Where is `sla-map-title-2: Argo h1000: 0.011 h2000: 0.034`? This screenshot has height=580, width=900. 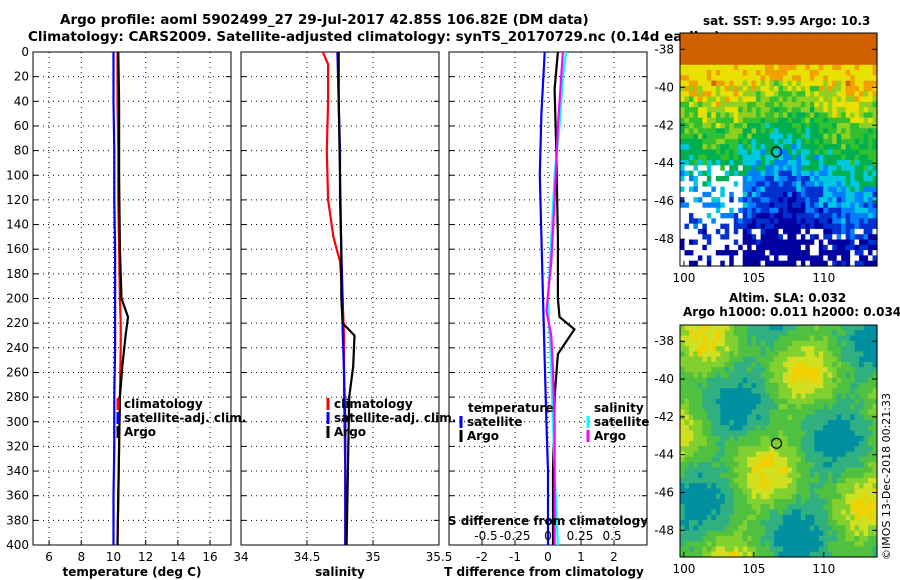 sla-map-title-2: Argo h1000: 0.011 h2000: 0.034 is located at coordinates (791, 312).